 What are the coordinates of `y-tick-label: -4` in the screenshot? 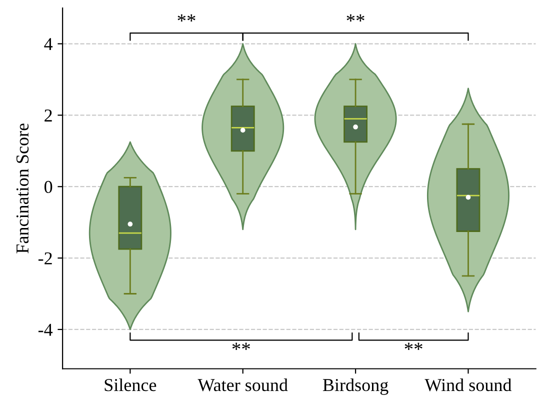 It's located at (45, 330).